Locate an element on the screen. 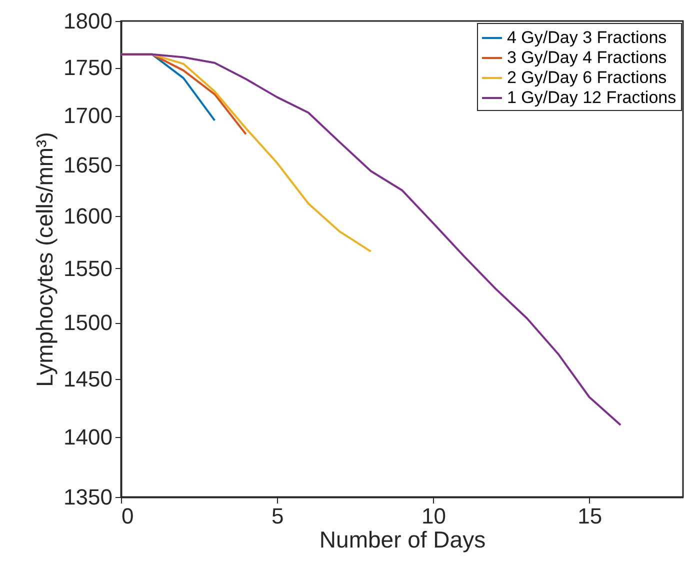  y-tick-label: 1750 is located at coordinates (88, 67).